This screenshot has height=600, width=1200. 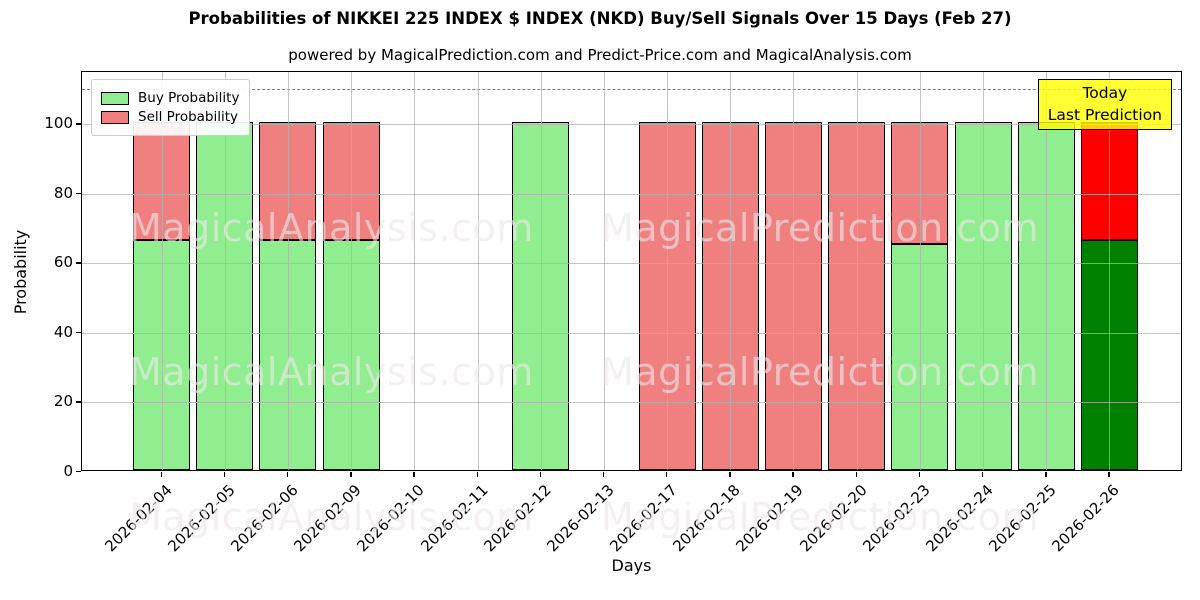 What do you see at coordinates (20, 272) in the screenshot?
I see `y-axis-label: Probability` at bounding box center [20, 272].